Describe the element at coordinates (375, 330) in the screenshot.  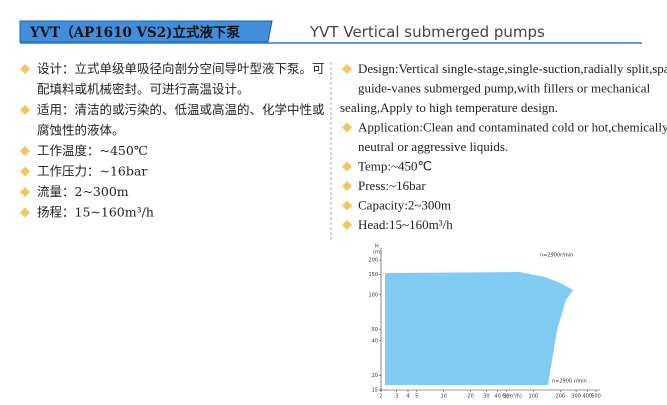
I see `y-tick-label: 50` at that location.